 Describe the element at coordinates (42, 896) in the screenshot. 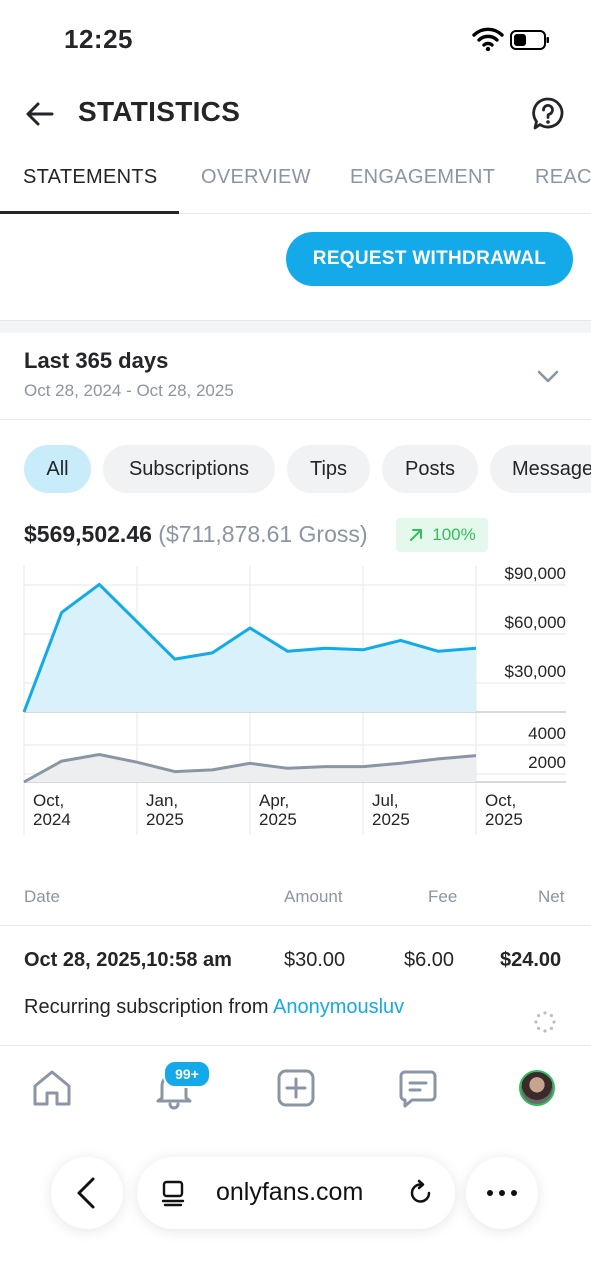

I see `col-header-date: Date` at that location.